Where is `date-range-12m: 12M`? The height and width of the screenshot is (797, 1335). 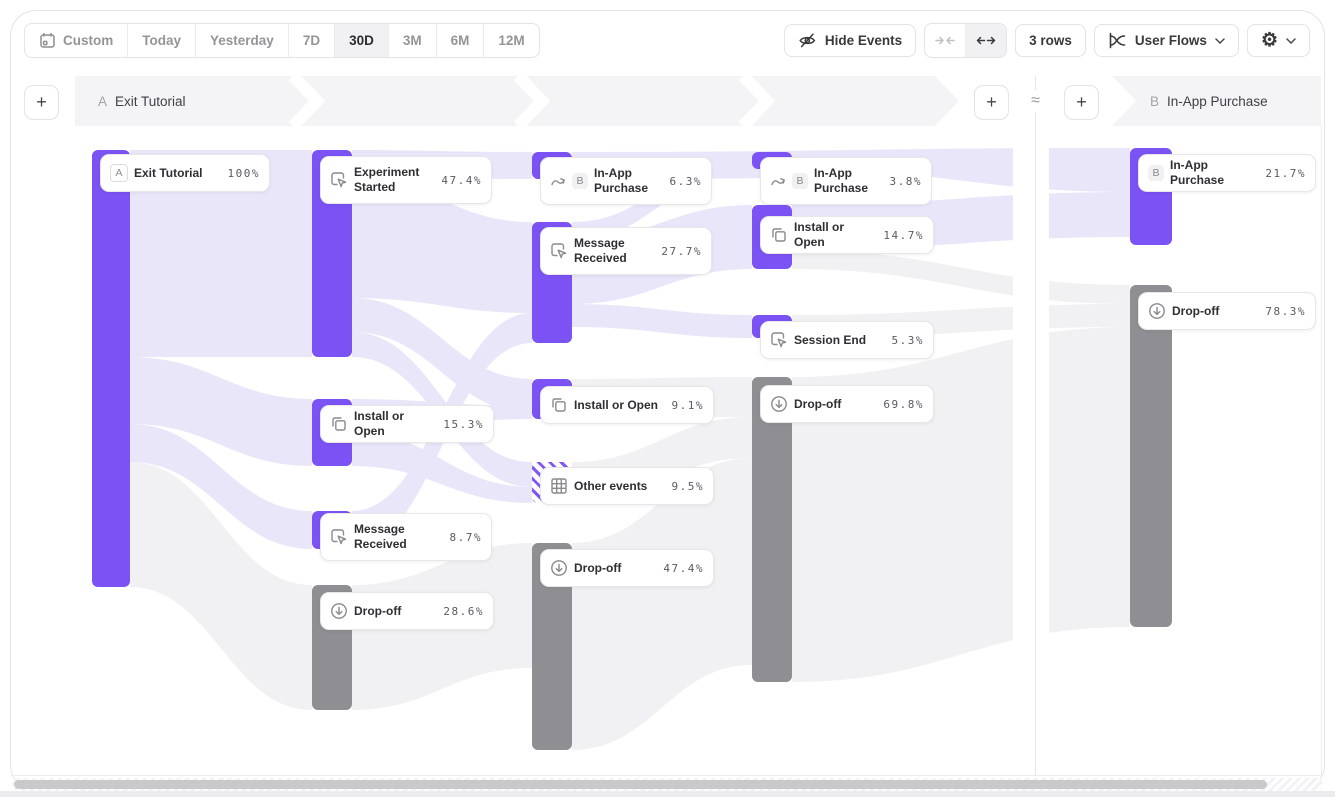
date-range-12m: 12M is located at coordinates (510, 40).